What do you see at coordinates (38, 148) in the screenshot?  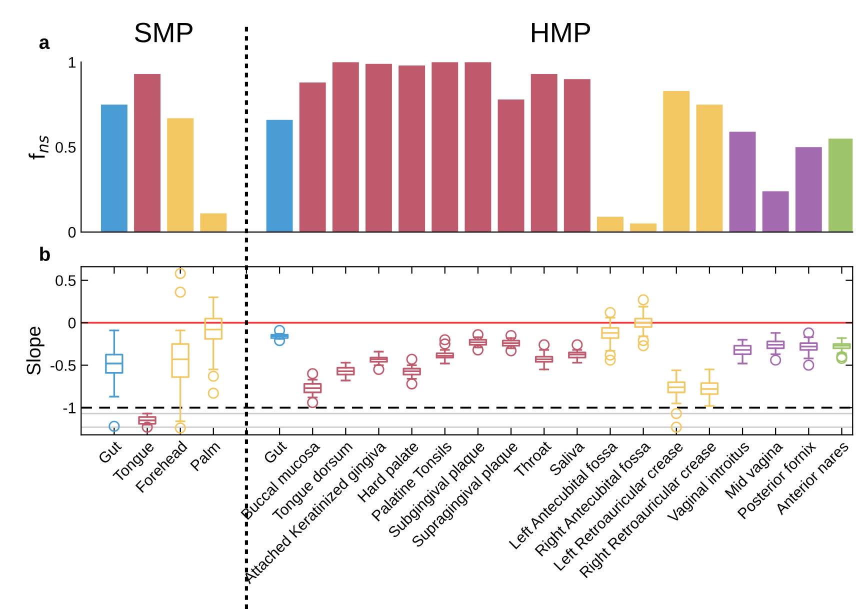 I see `y-axis-title: f$_{ns}$` at bounding box center [38, 148].